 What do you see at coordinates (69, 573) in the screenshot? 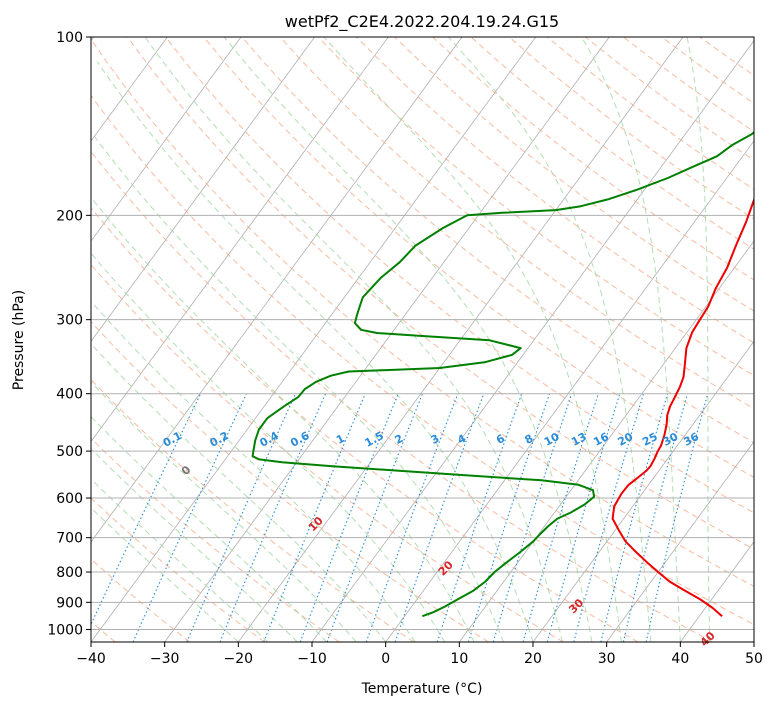
I see `y-tick-label: 800` at bounding box center [69, 573].